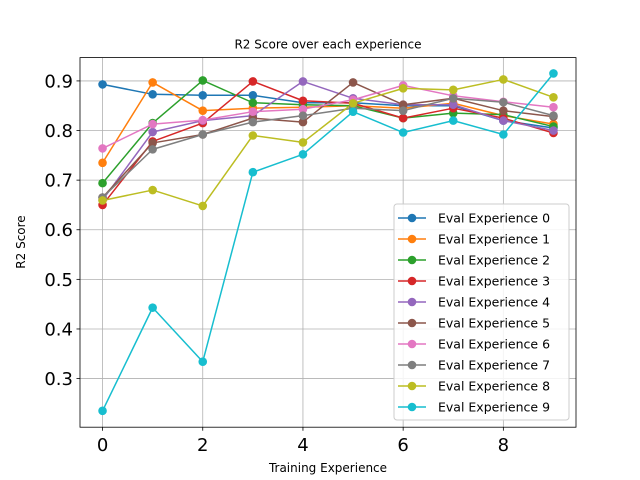 This screenshot has height=480, width=640. I want to click on y-tick-label: 0.4, so click(58, 329).